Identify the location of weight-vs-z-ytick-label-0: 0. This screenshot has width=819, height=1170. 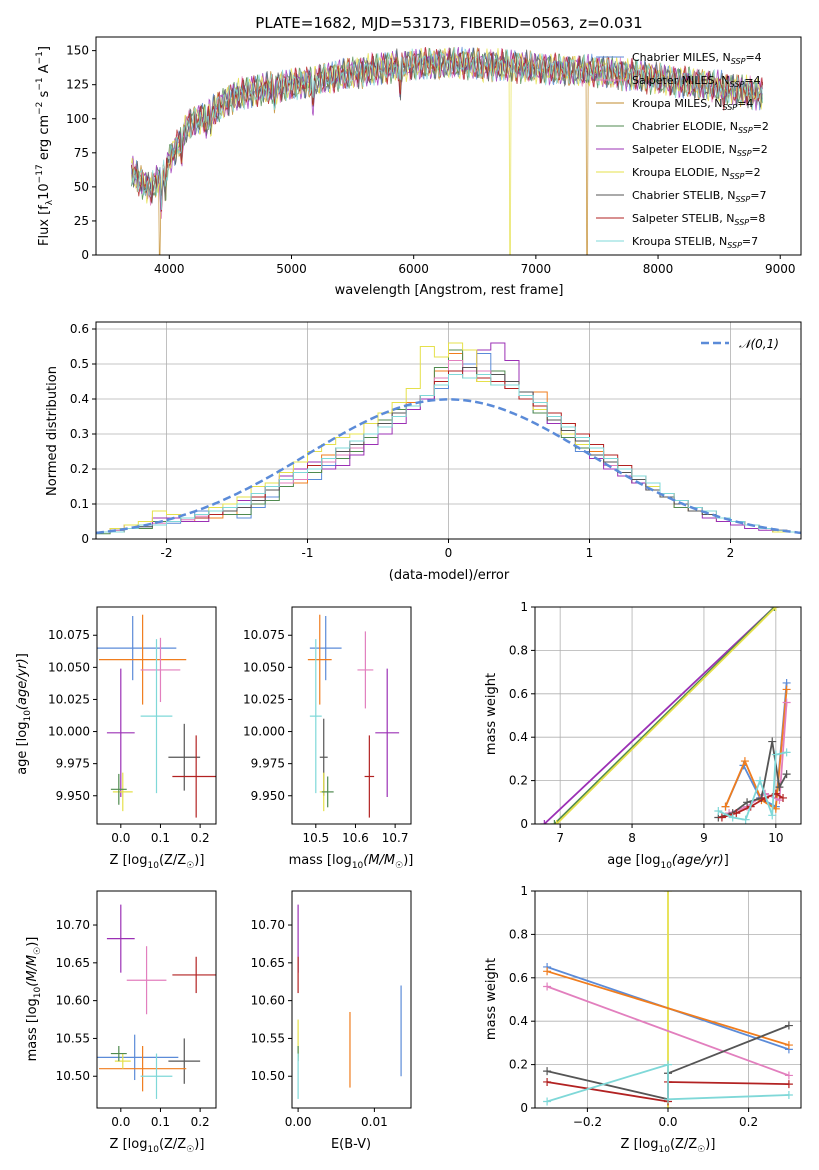
(524, 1108).